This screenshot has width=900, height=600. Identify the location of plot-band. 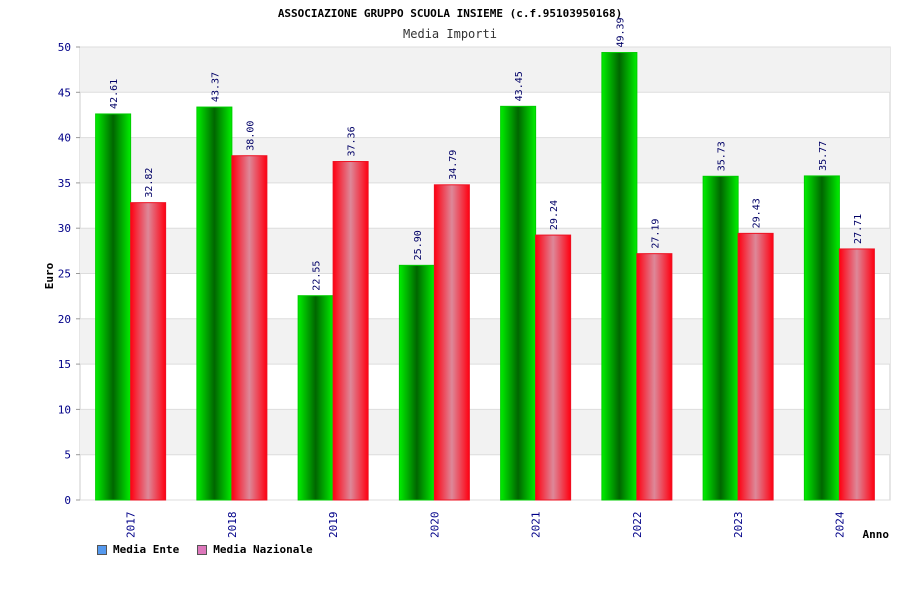
(485, 70).